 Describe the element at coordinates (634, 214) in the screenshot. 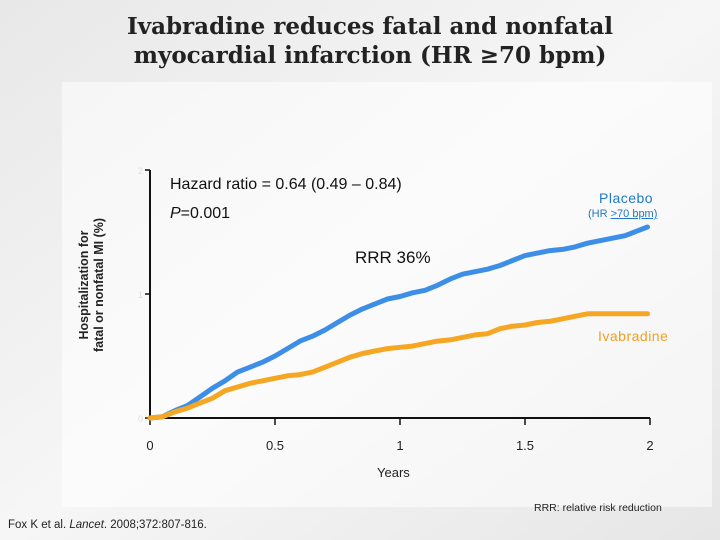

I see `placebo-sublabel-value: >70 bpm)` at that location.